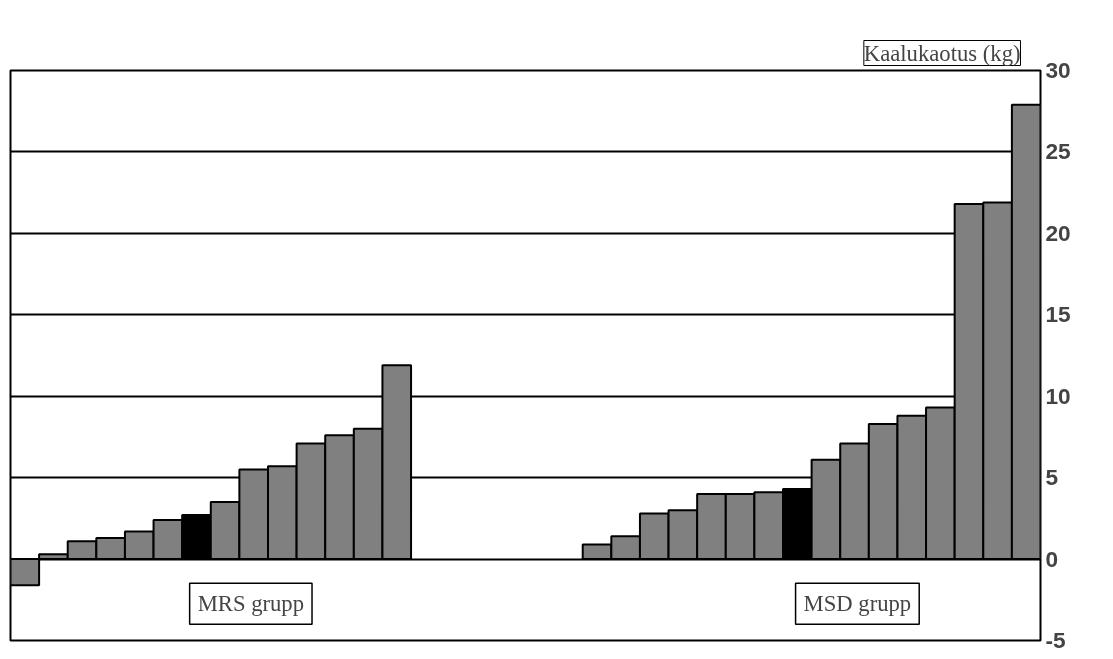 The width and height of the screenshot is (1113, 659). What do you see at coordinates (1058, 314) in the screenshot?
I see `y-tick-label: 15` at bounding box center [1058, 314].